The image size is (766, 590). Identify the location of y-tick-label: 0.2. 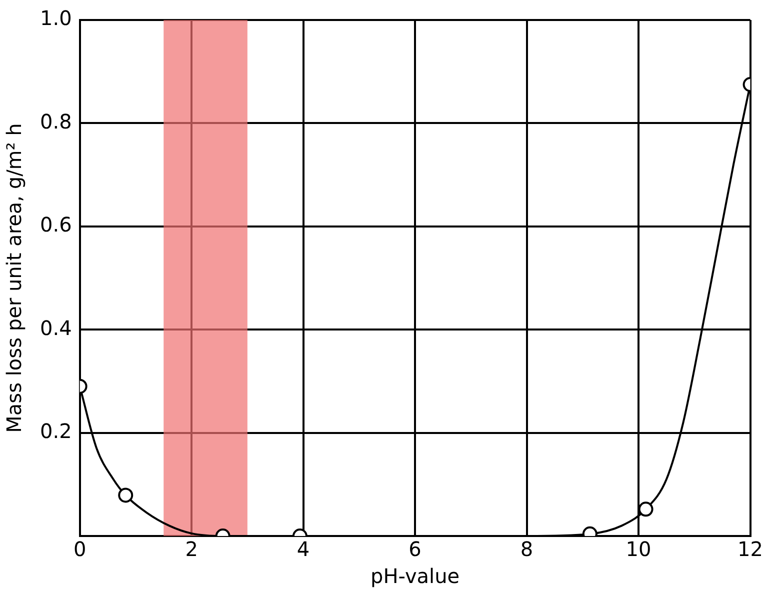
(56, 431).